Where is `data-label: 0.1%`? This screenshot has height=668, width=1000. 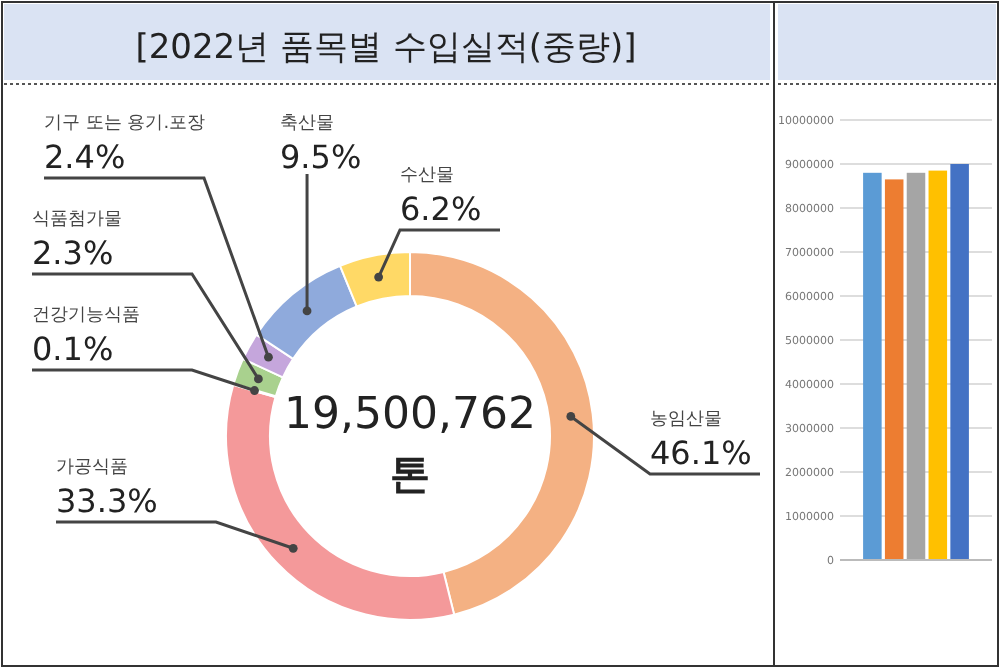
data-label: 0.1% is located at coordinates (73, 349).